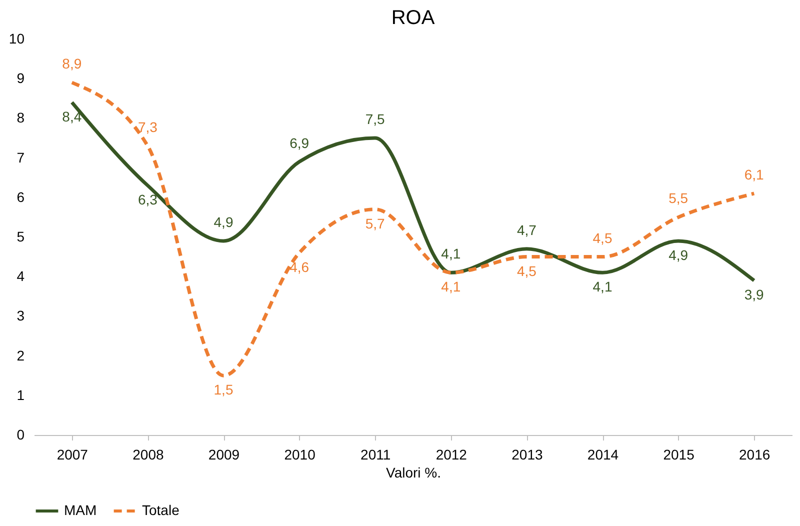  Describe the element at coordinates (20, 316) in the screenshot. I see `y-tick-label: 3` at that location.